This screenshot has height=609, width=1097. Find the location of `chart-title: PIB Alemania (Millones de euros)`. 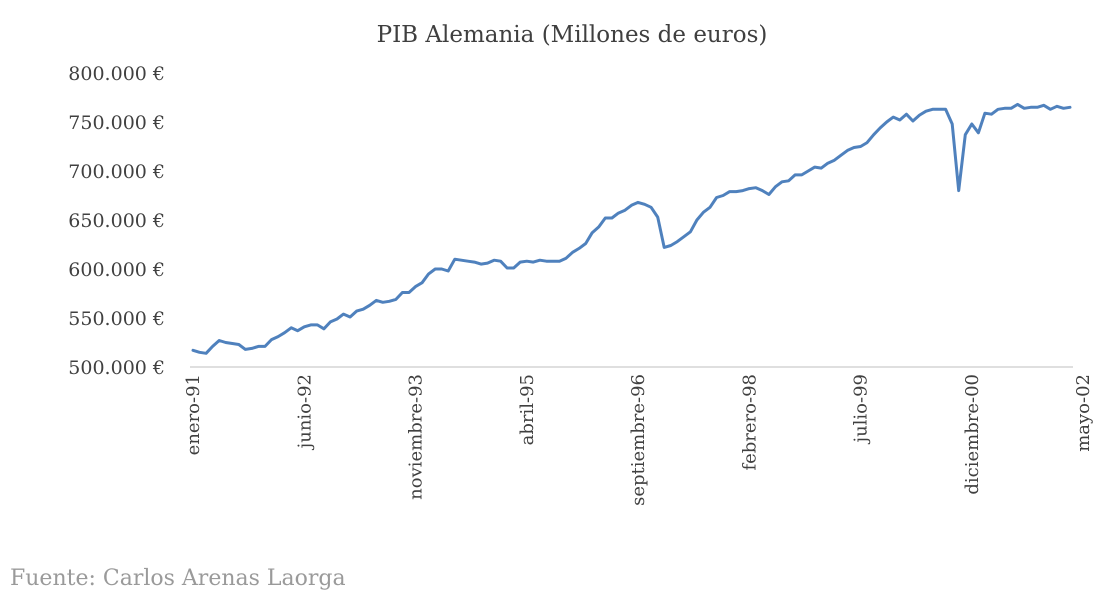

chart-title: PIB Alemania (Millones de euros) is located at coordinates (572, 35).